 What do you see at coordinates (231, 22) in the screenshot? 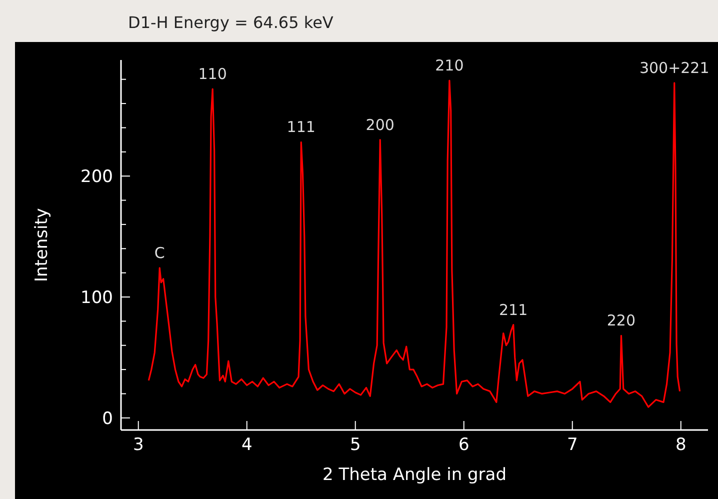
I see `chart-title: D1-H Energy = 64.65 keV` at bounding box center [231, 22].